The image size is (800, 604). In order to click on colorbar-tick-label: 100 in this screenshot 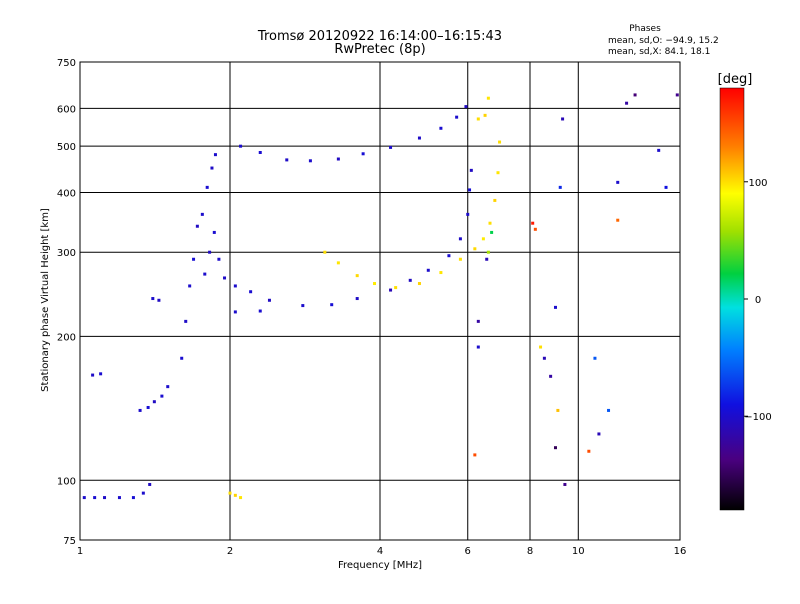, I will do `click(757, 183)`.